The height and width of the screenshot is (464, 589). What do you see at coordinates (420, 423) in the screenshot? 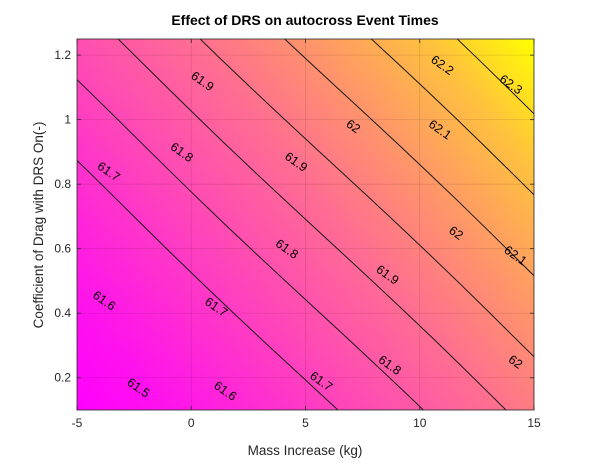
I see `x-tick-label: 10` at bounding box center [420, 423].